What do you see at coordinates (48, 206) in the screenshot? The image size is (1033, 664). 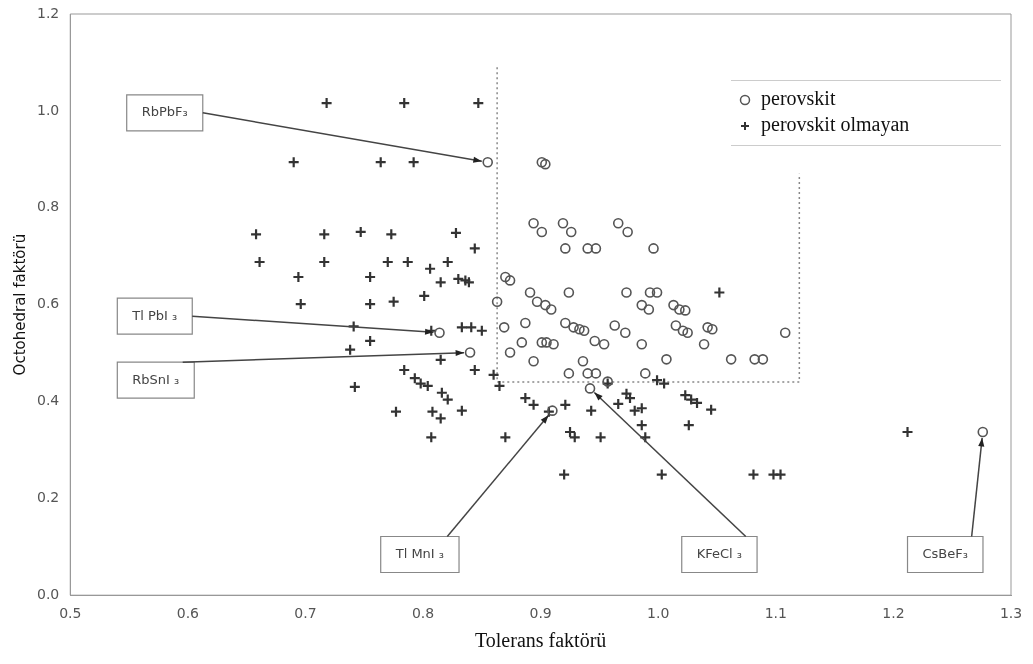 I see `y-tick-label: 0.8` at bounding box center [48, 206].